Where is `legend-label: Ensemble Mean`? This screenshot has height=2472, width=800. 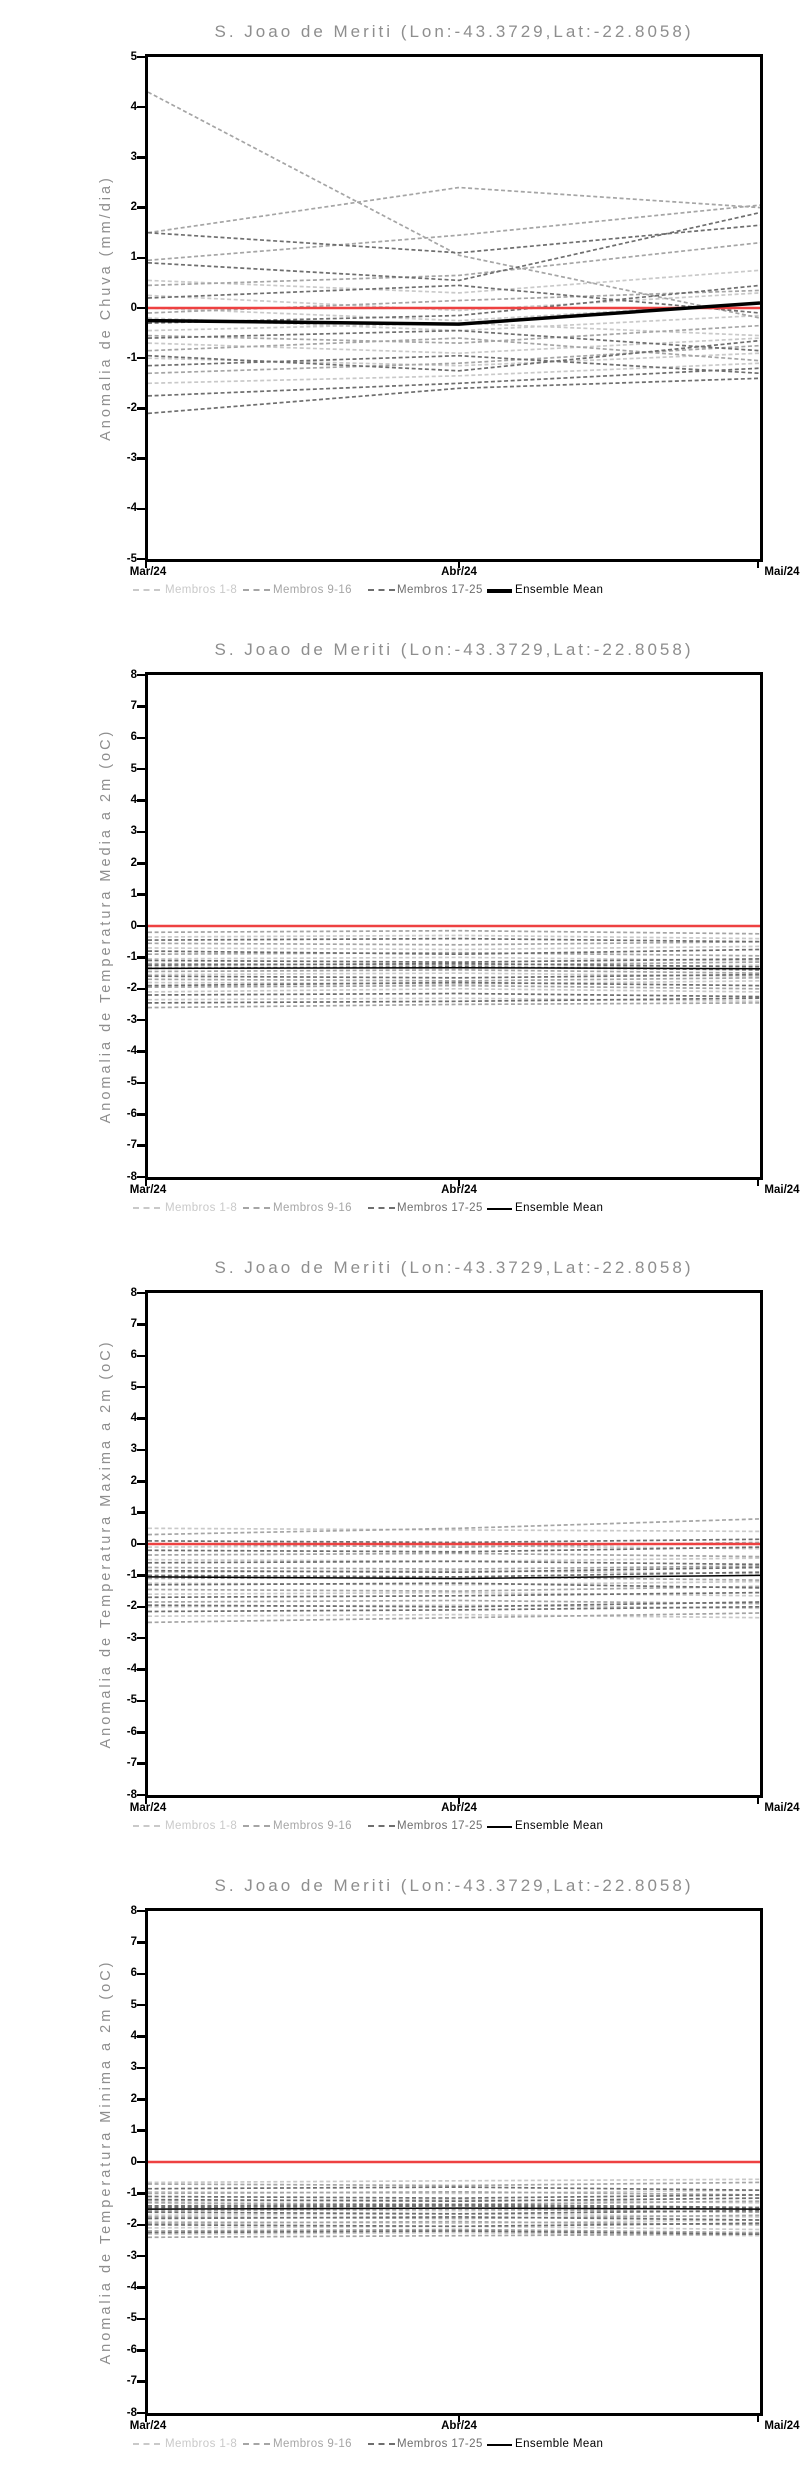 legend-label: Ensemble Mean is located at coordinates (559, 1826).